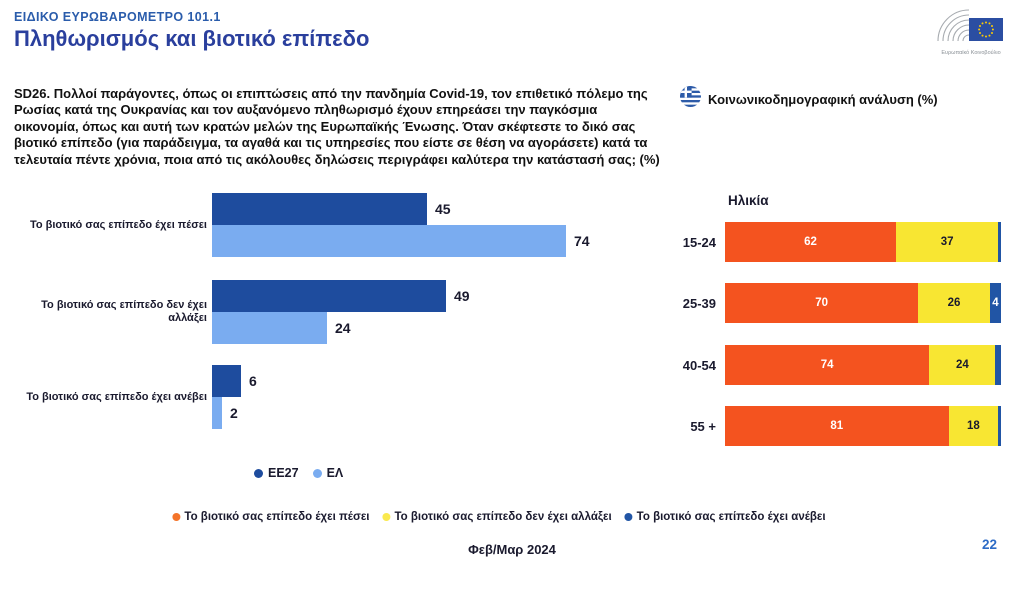 The width and height of the screenshot is (1024, 590). What do you see at coordinates (118, 224) in the screenshot?
I see `category-label: Το βιοτικό σας επίπεδο έχει πέσει` at bounding box center [118, 224].